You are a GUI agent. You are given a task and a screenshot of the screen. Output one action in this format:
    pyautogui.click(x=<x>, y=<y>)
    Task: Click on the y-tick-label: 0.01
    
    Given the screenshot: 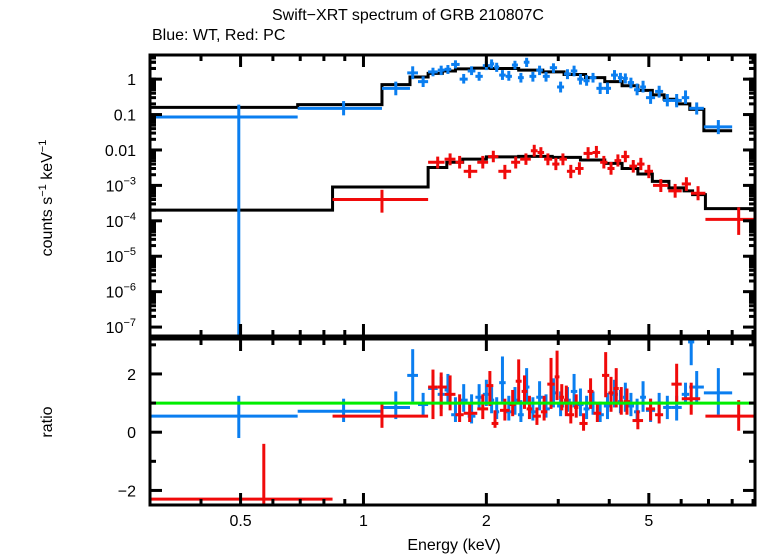 What is the action you would take?
    pyautogui.click(x=120, y=151)
    